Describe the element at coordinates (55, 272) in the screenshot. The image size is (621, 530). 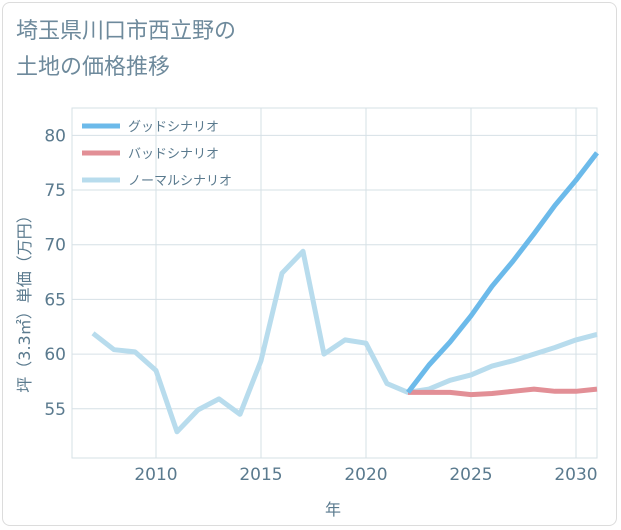
I see `y-tick-labels: 55 60 65 70 75 80` at that location.